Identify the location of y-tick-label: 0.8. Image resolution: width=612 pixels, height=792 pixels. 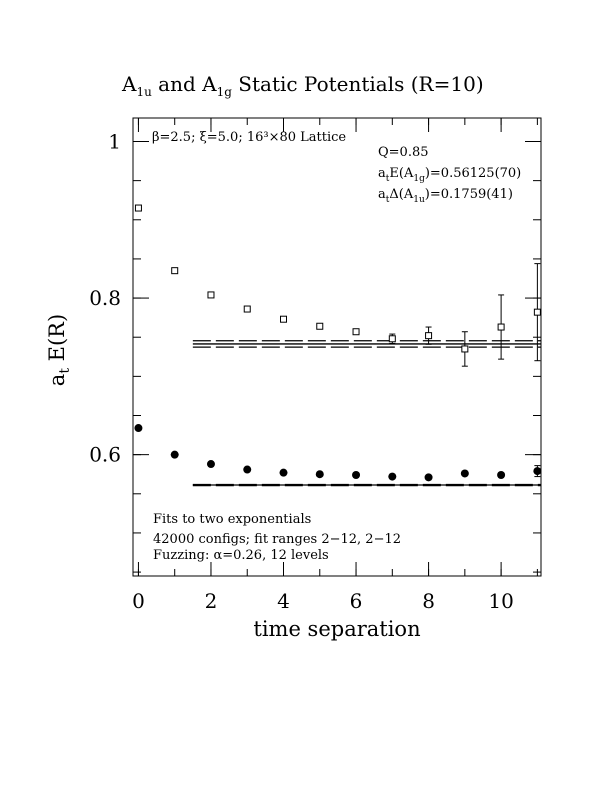
(105, 298).